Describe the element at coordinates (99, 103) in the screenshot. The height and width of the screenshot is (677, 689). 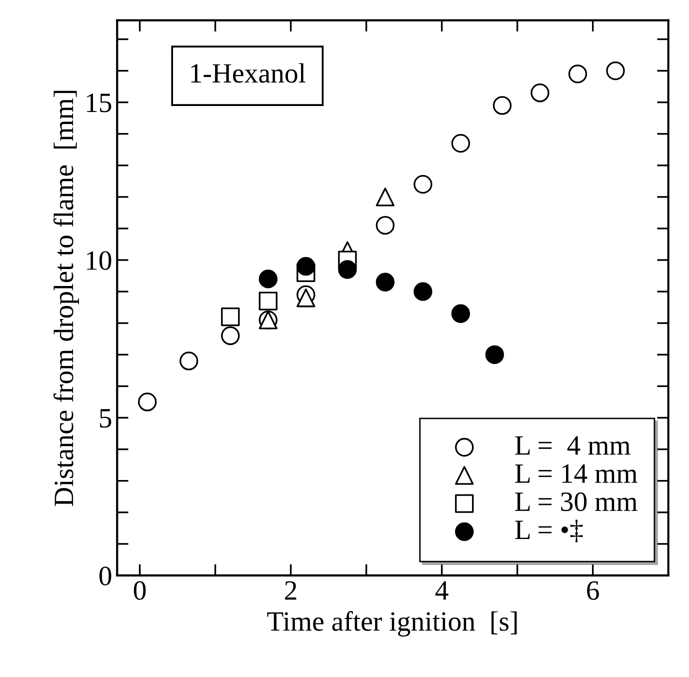
I see `y-tick-label: 15` at that location.